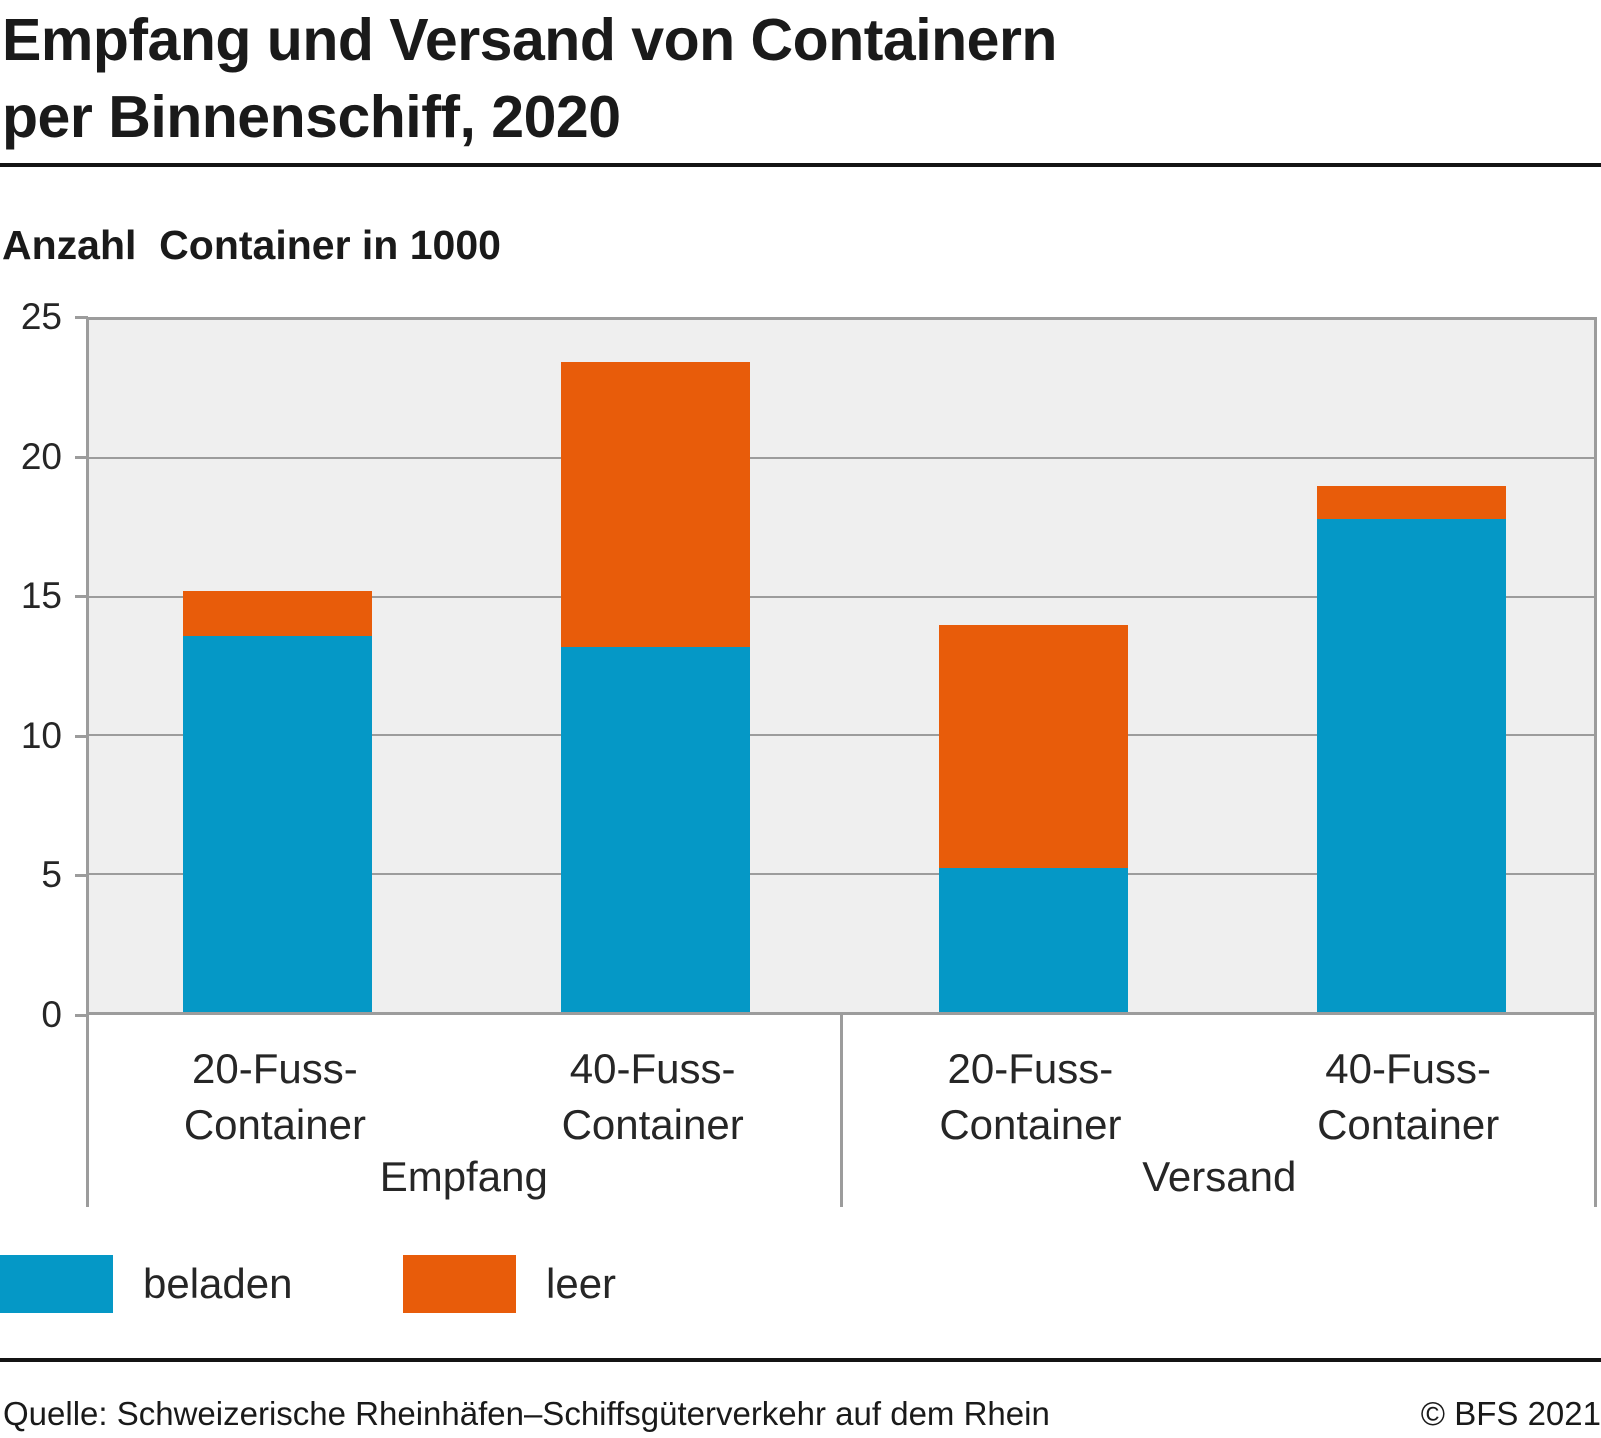 The image size is (1601, 1438). What do you see at coordinates (41, 316) in the screenshot?
I see `y-axis-label: 25` at bounding box center [41, 316].